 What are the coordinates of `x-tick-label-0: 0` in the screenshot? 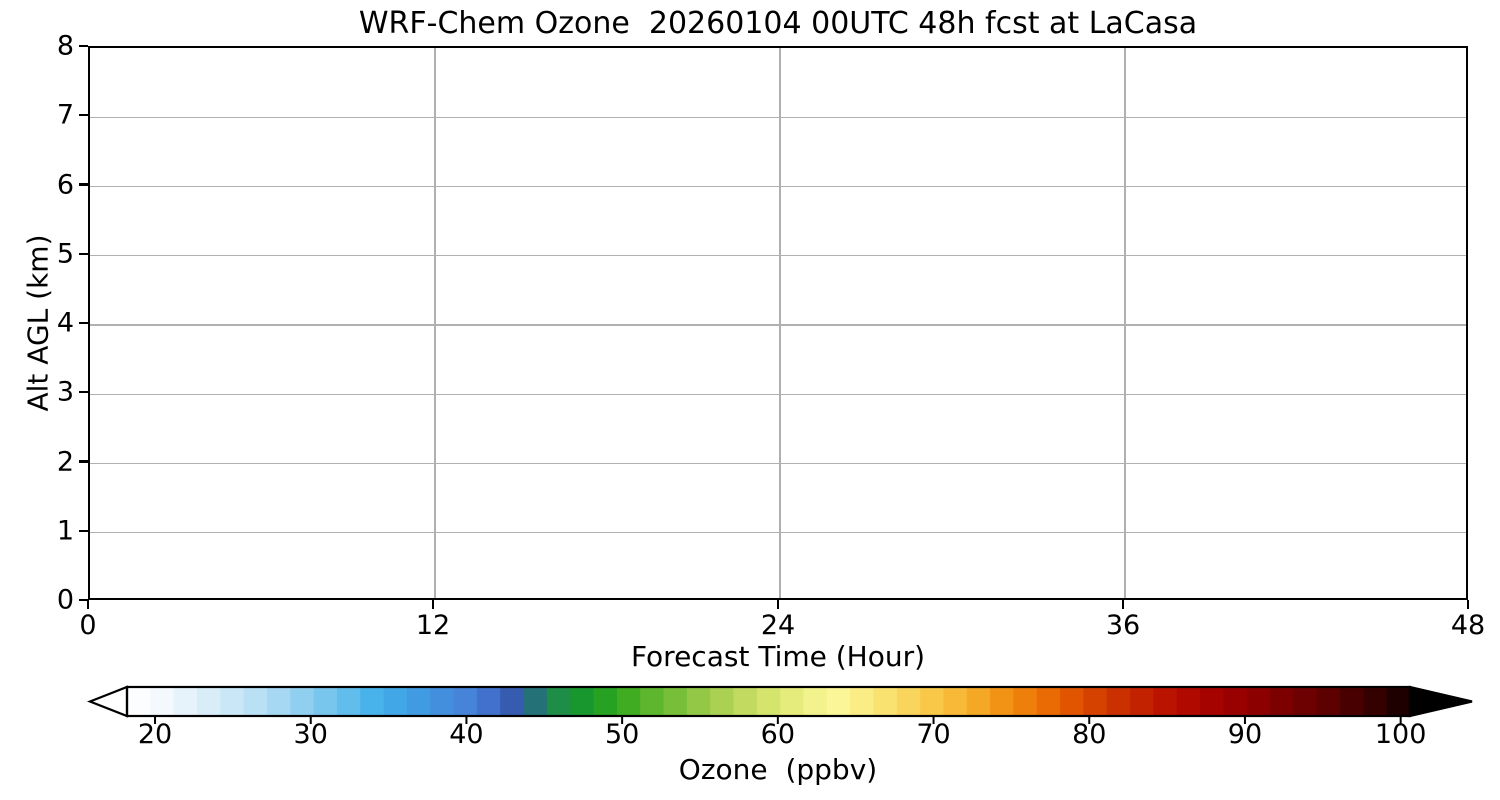 It's located at (88, 625).